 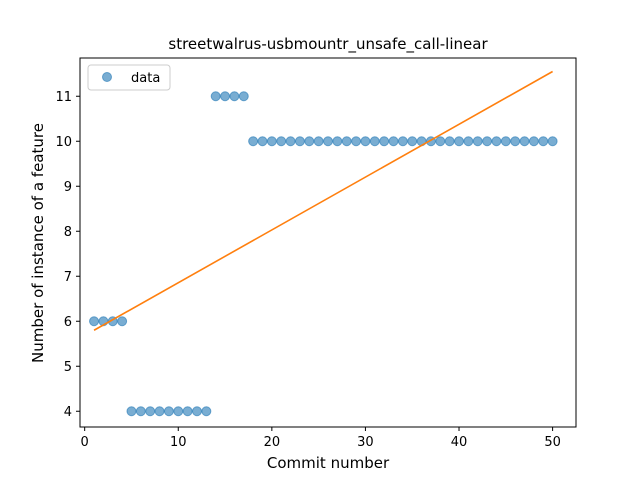 What do you see at coordinates (38, 243) in the screenshot?
I see `y-axis-label: Number of instance of a feature` at bounding box center [38, 243].